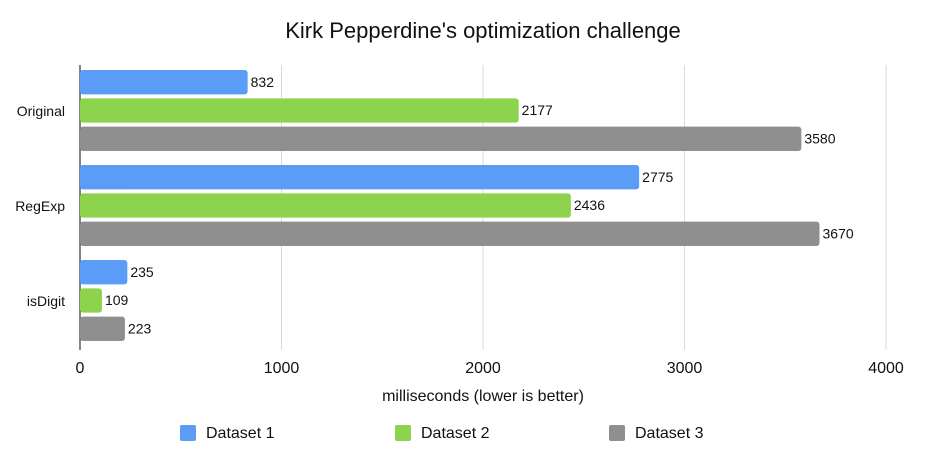 This screenshot has width=944, height=464. Describe the element at coordinates (46, 301) in the screenshot. I see `y-tick-label: isDigit` at that location.